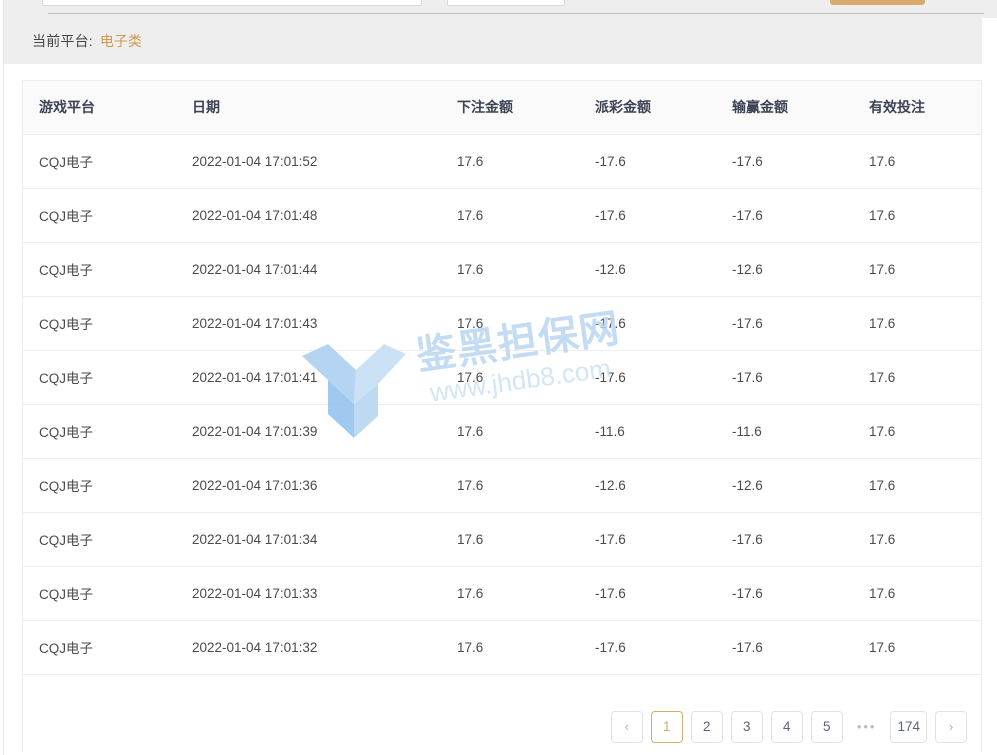 This screenshot has width=997, height=755. Describe the element at coordinates (308, 215) in the screenshot. I see `cell-date: 2022-01-04 17:01:48` at that location.